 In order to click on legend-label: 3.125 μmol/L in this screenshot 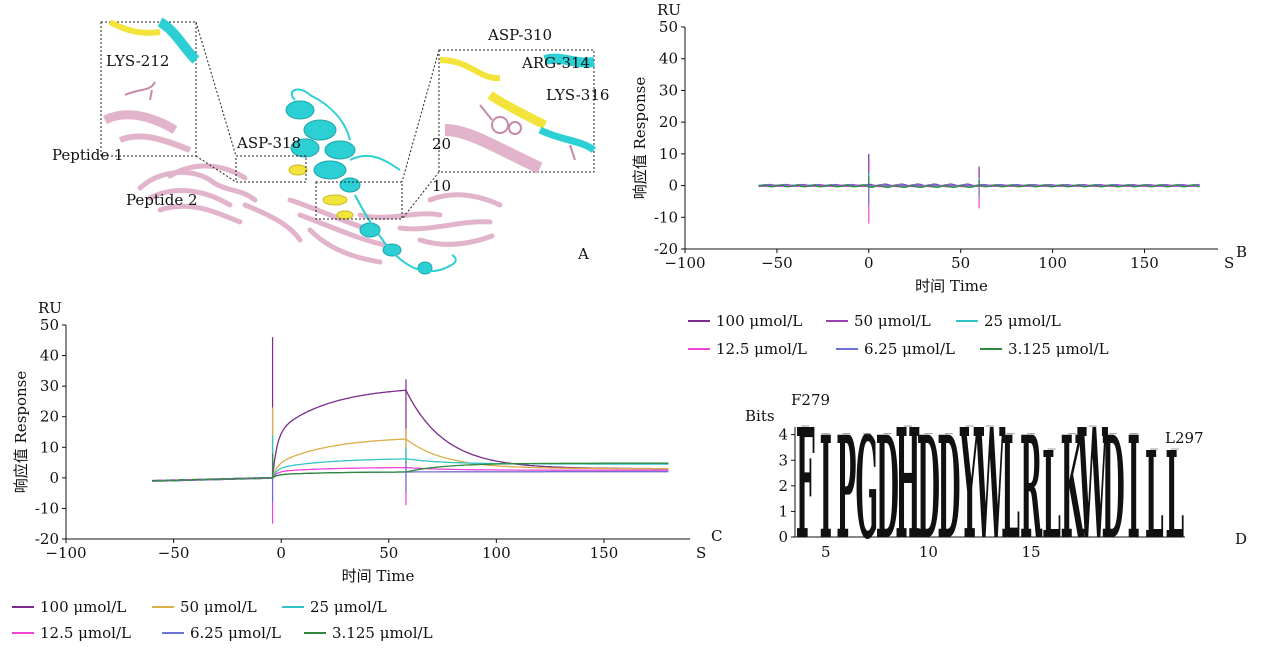, I will do `click(382, 633)`.